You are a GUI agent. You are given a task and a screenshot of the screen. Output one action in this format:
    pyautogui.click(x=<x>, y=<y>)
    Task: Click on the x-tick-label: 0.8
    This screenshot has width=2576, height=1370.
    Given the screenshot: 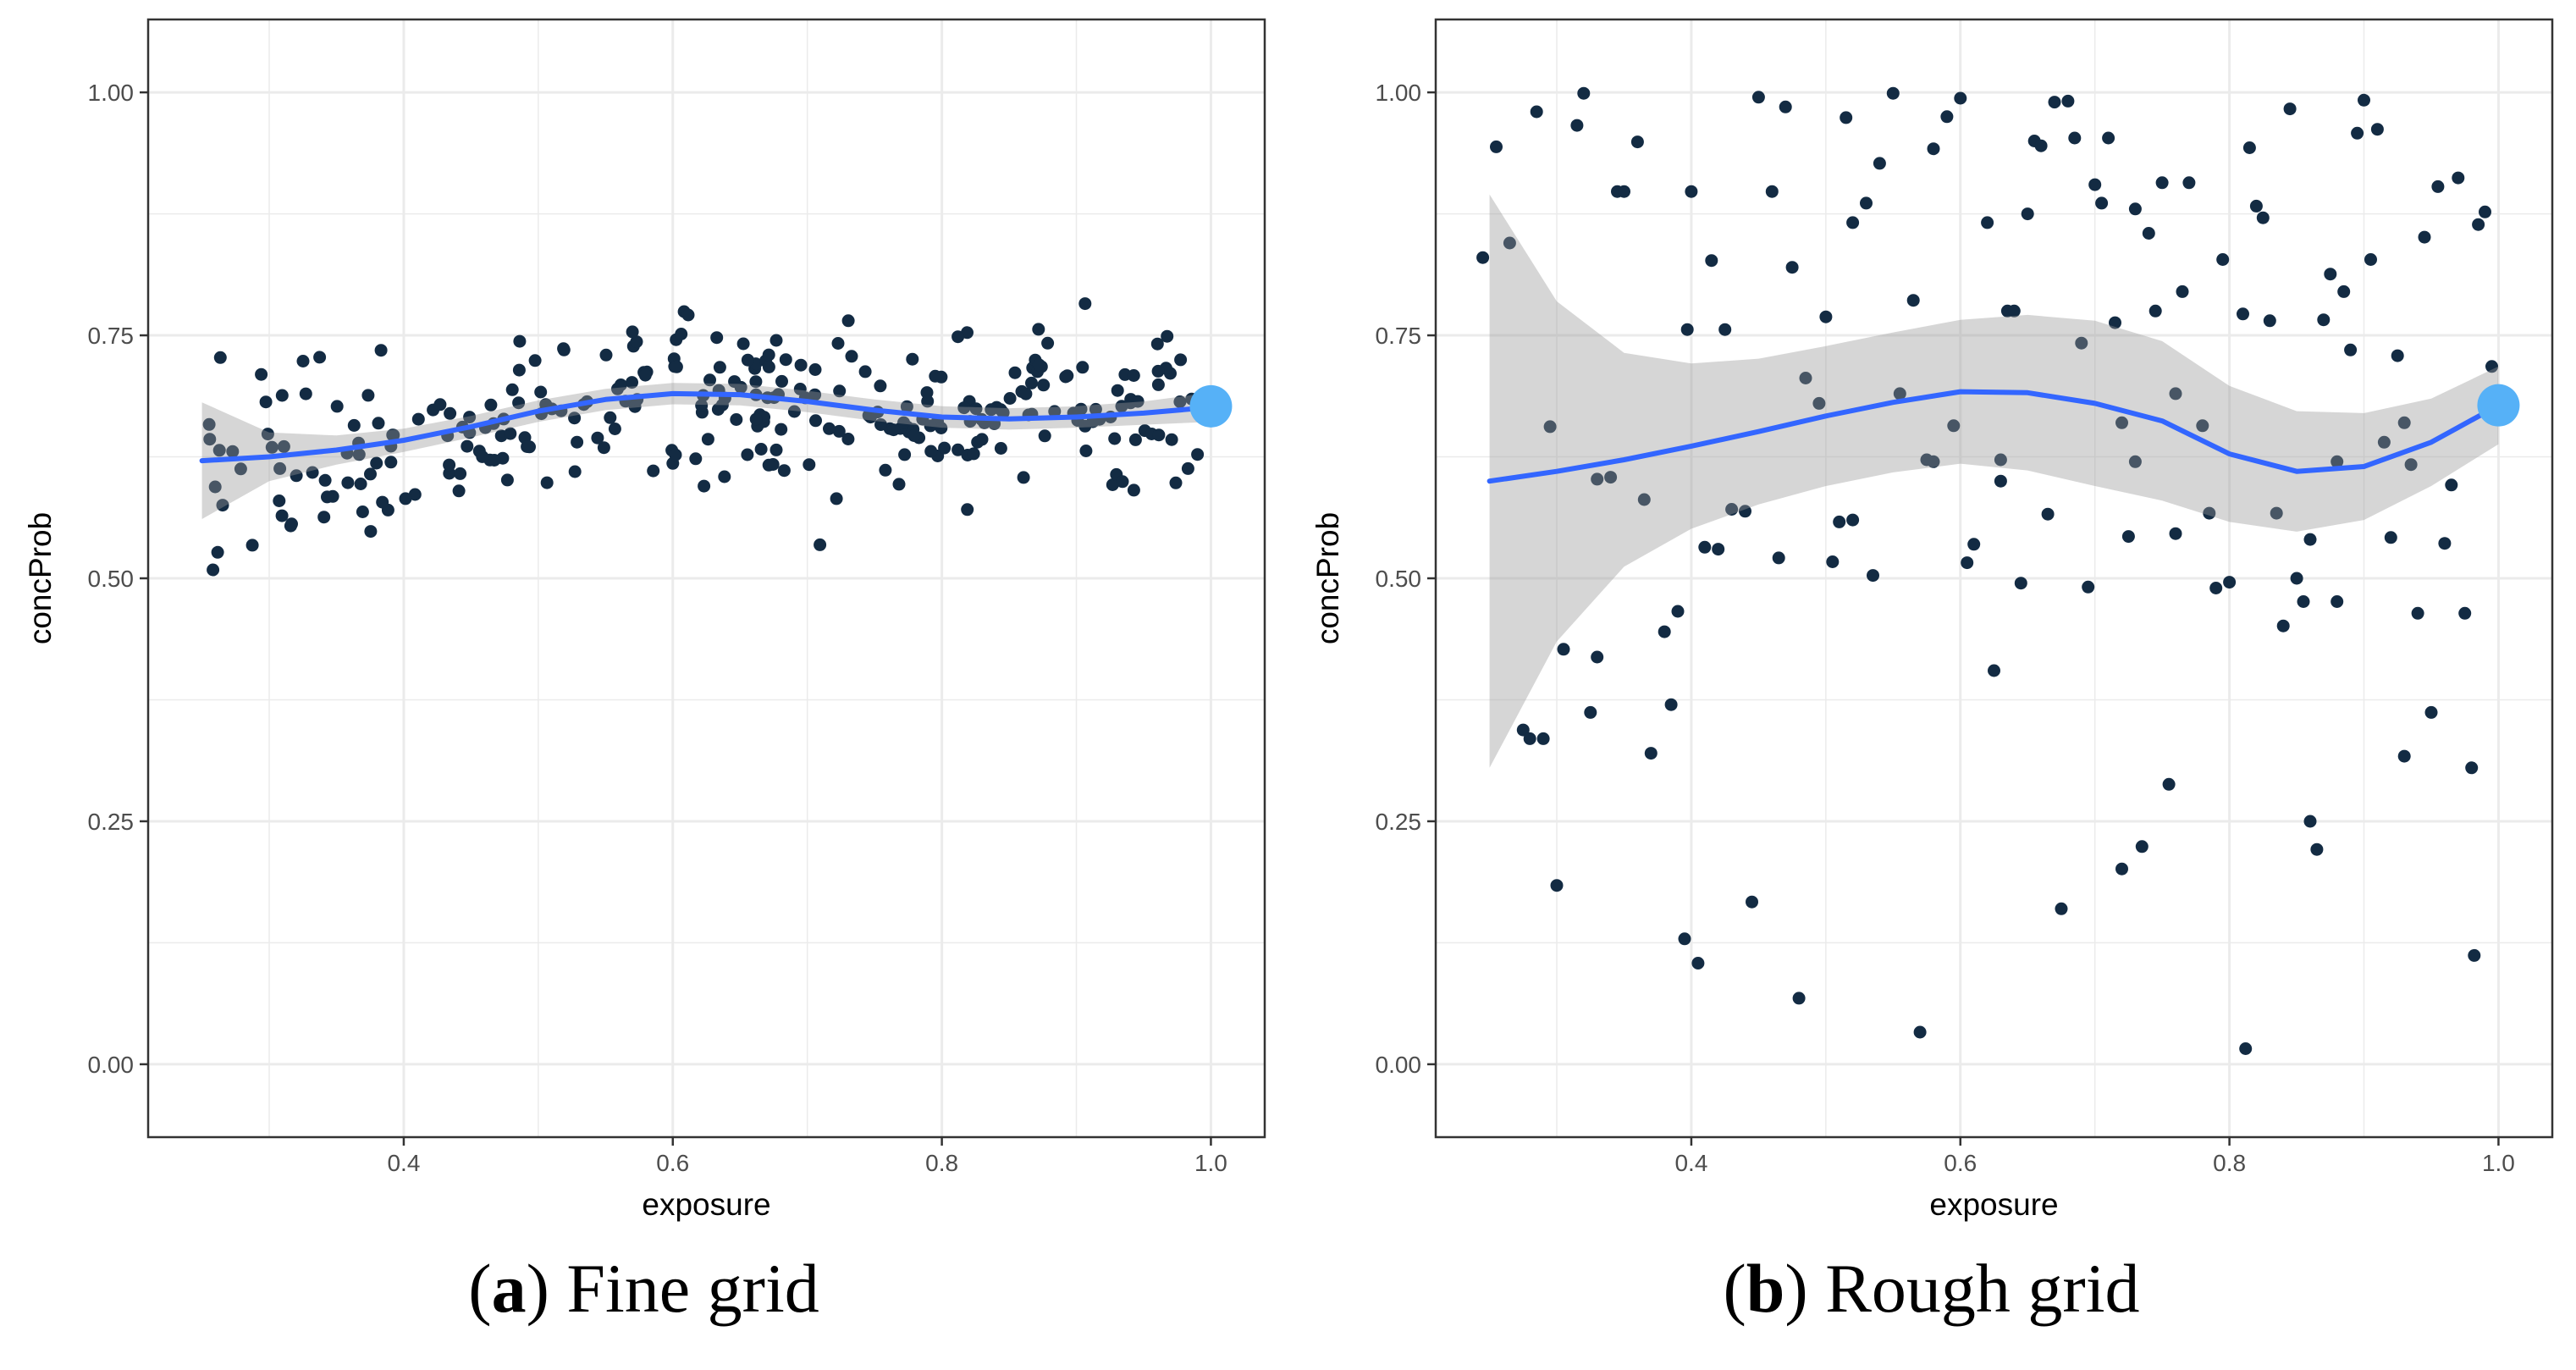 What is the action you would take?
    pyautogui.click(x=941, y=1163)
    